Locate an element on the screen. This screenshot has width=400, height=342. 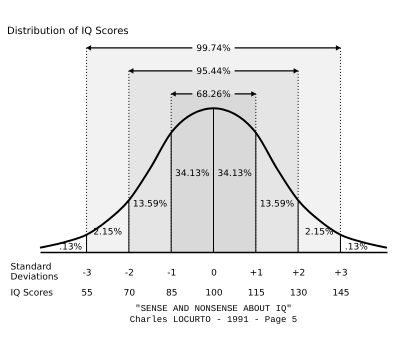
x2-tick-label: 55 is located at coordinates (87, 293).